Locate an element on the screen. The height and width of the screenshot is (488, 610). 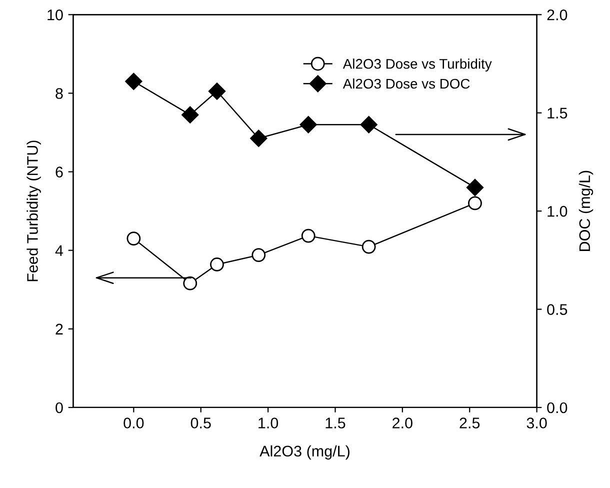
x-tick-label: 3.0 is located at coordinates (536, 423).